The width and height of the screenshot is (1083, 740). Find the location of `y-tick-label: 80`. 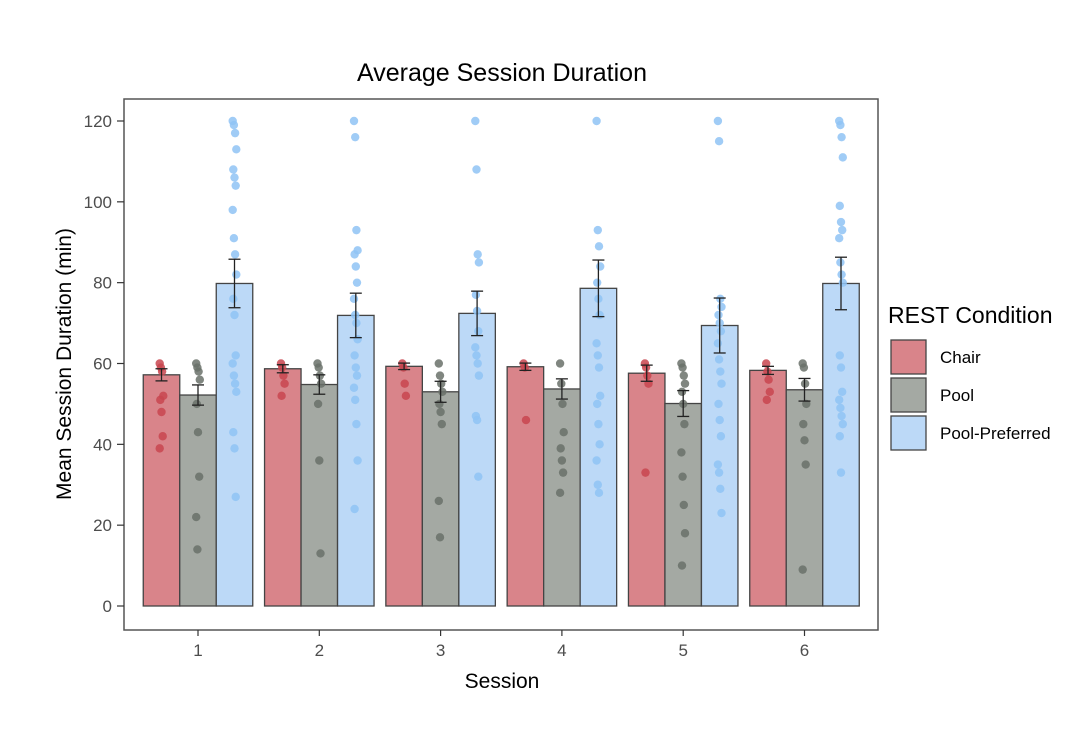

y-tick-label: 80 is located at coordinates (102, 283).